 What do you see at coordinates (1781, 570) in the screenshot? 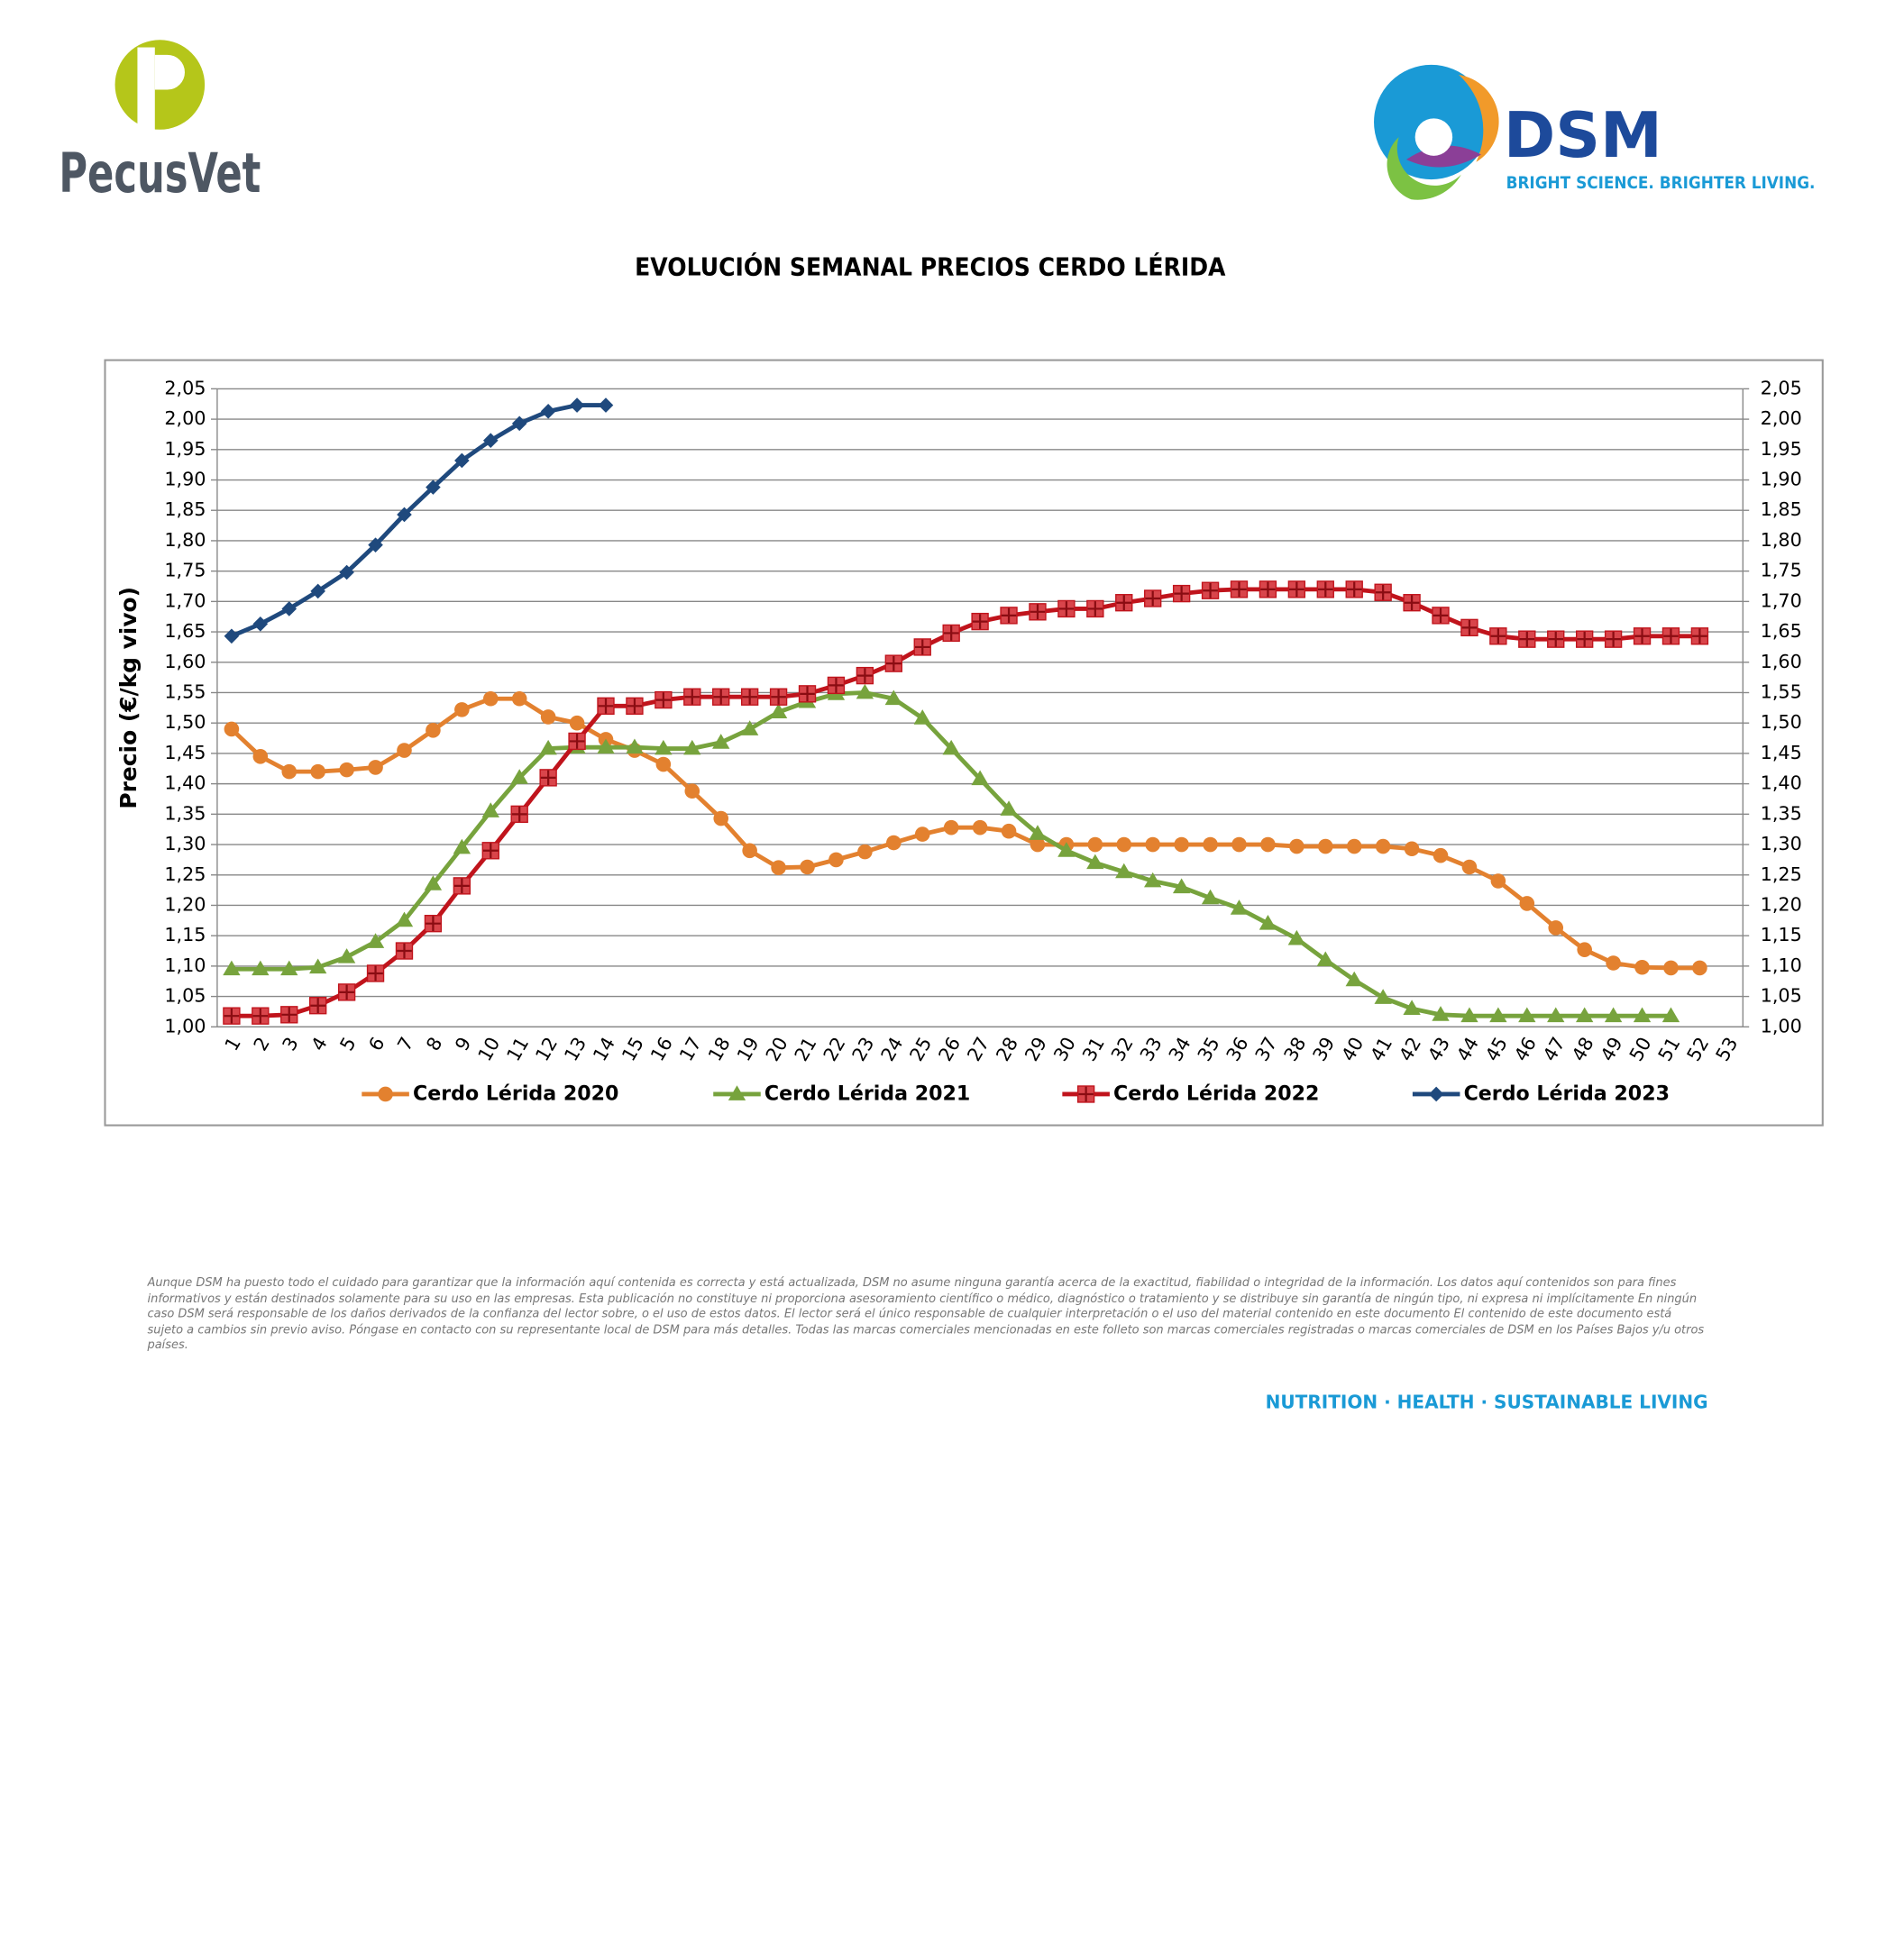
I see `y2-tick-label: 1,75` at bounding box center [1781, 570].